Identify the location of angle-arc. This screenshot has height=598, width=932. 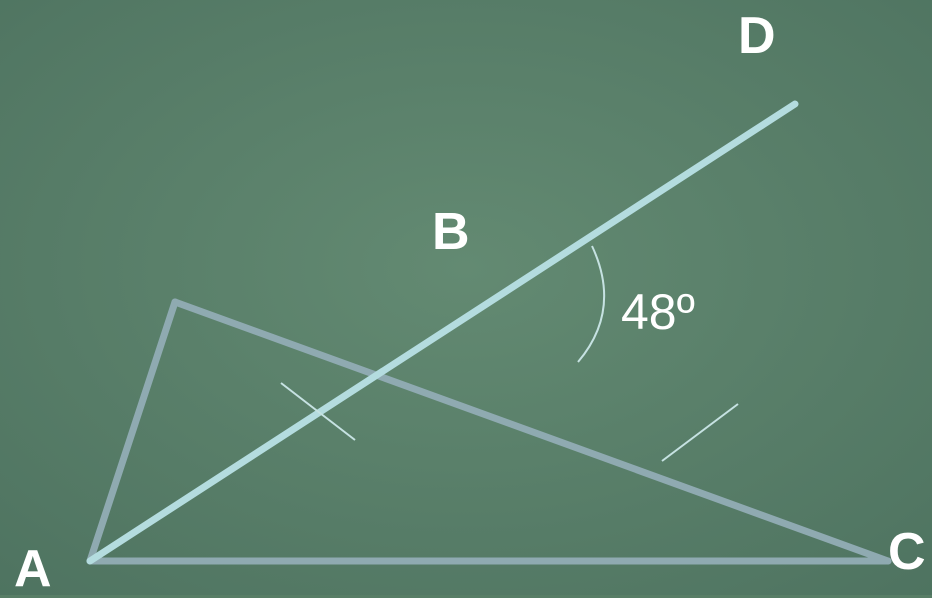
(591, 304).